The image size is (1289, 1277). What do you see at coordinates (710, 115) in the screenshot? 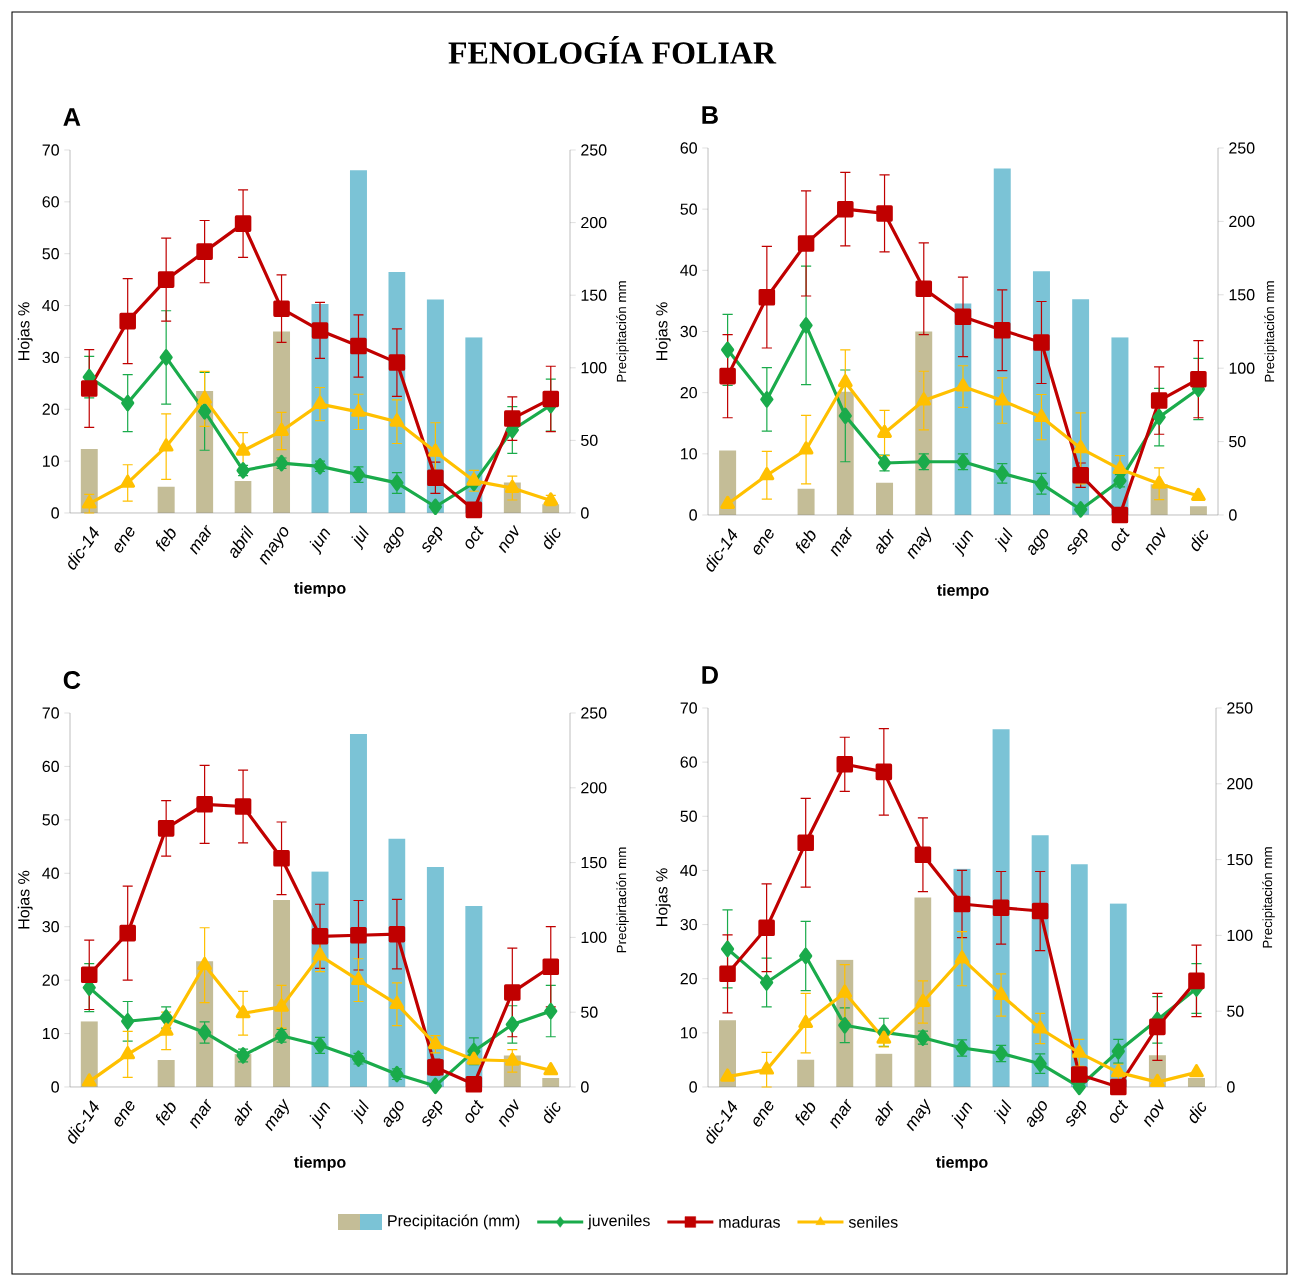
I see `chart-title: B` at bounding box center [710, 115].